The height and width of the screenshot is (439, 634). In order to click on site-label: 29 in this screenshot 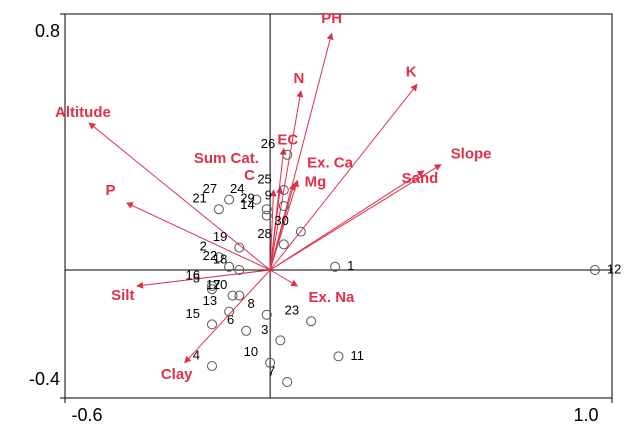, I will do `click(247, 198)`.